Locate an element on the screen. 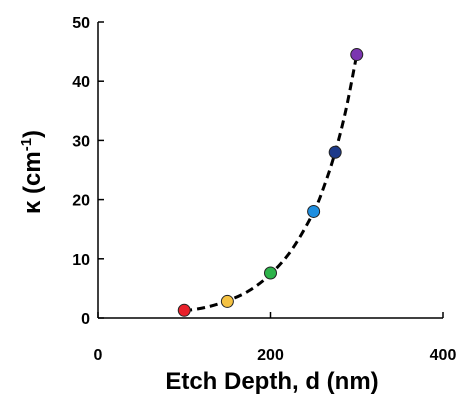  y-tick-label: 50 is located at coordinates (81, 23).